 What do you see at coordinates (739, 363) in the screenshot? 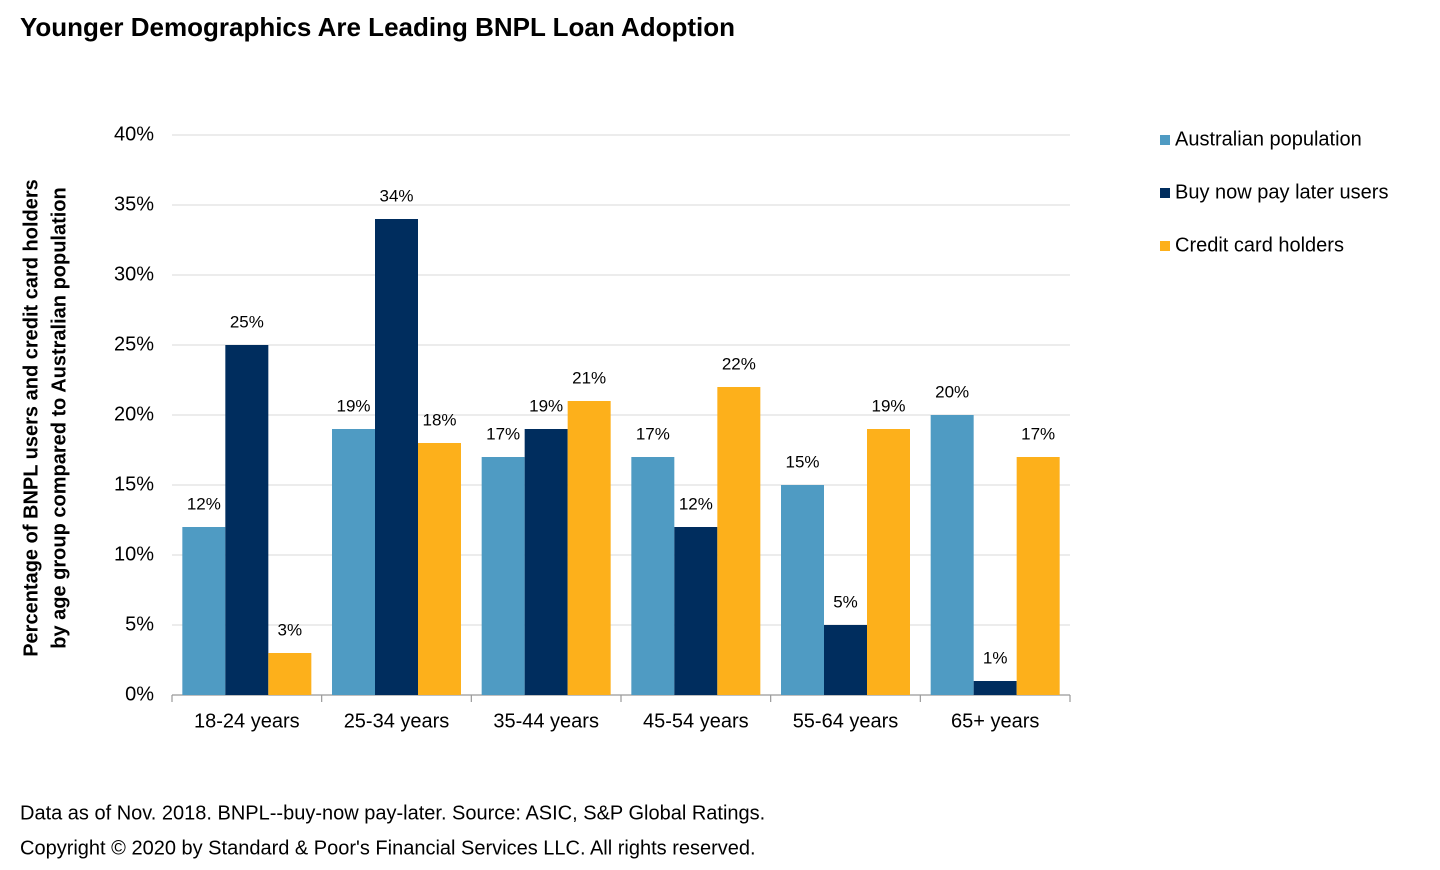
I see `value-label: 22%` at bounding box center [739, 363].